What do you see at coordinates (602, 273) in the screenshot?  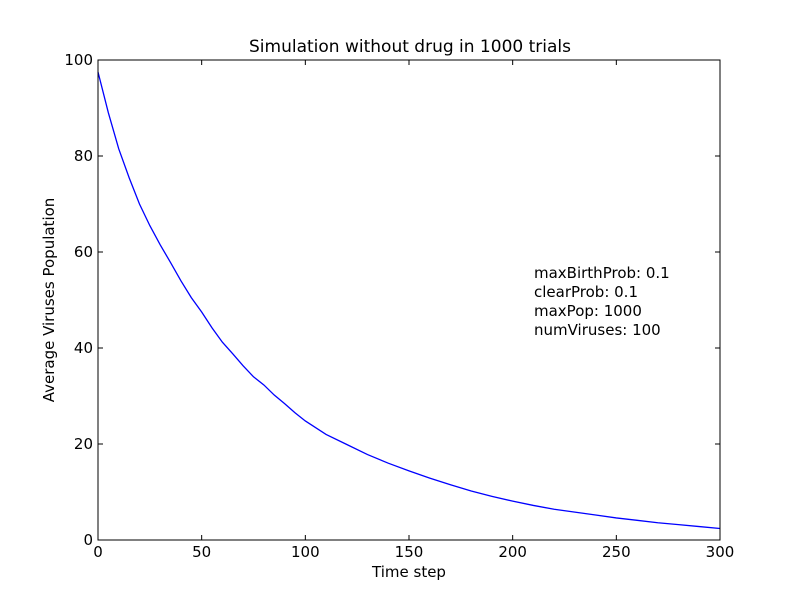 I see `annotation-line: maxBirthProb: 0.1` at bounding box center [602, 273].